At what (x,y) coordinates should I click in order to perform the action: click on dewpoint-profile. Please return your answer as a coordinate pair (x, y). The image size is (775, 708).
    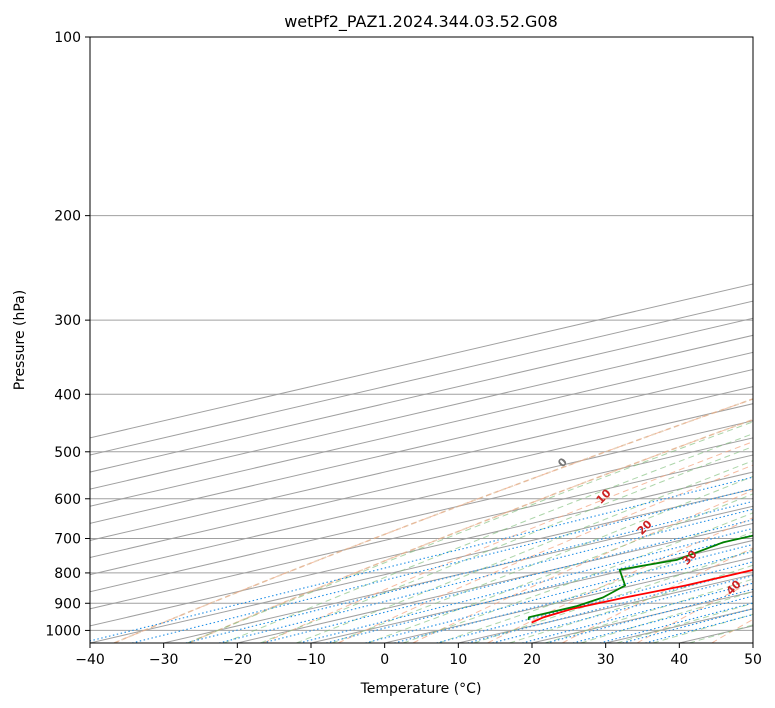
    Looking at the image, I should click on (640, 577).